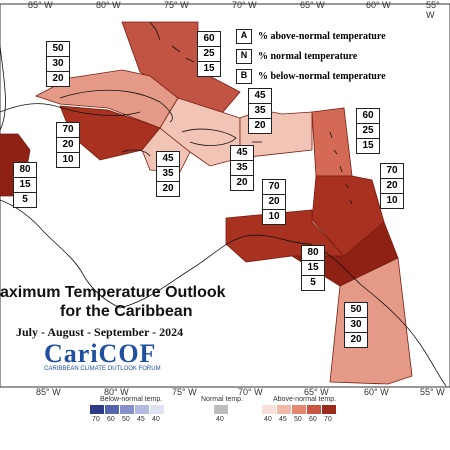 Image resolution: width=450 pixels, height=450 pixels. Describe the element at coordinates (108, 5) in the screenshot. I see `lon-label: 80° W` at that location.